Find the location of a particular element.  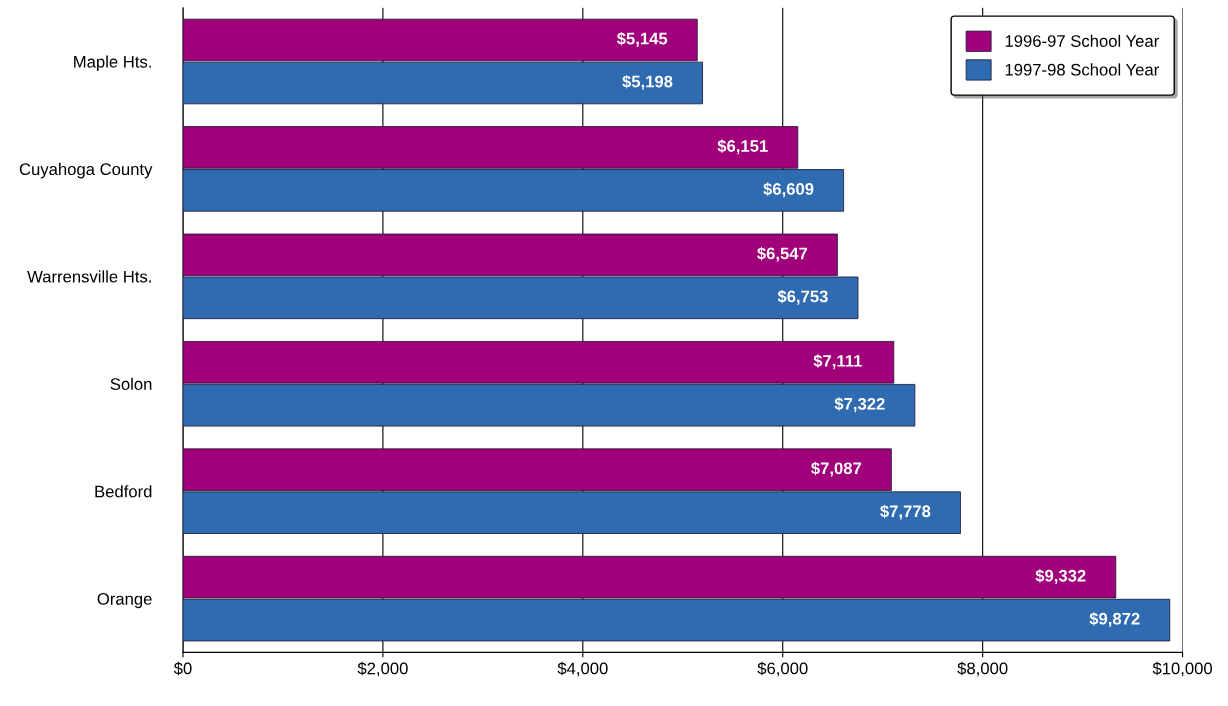

data-label: $7,778 is located at coordinates (905, 512).